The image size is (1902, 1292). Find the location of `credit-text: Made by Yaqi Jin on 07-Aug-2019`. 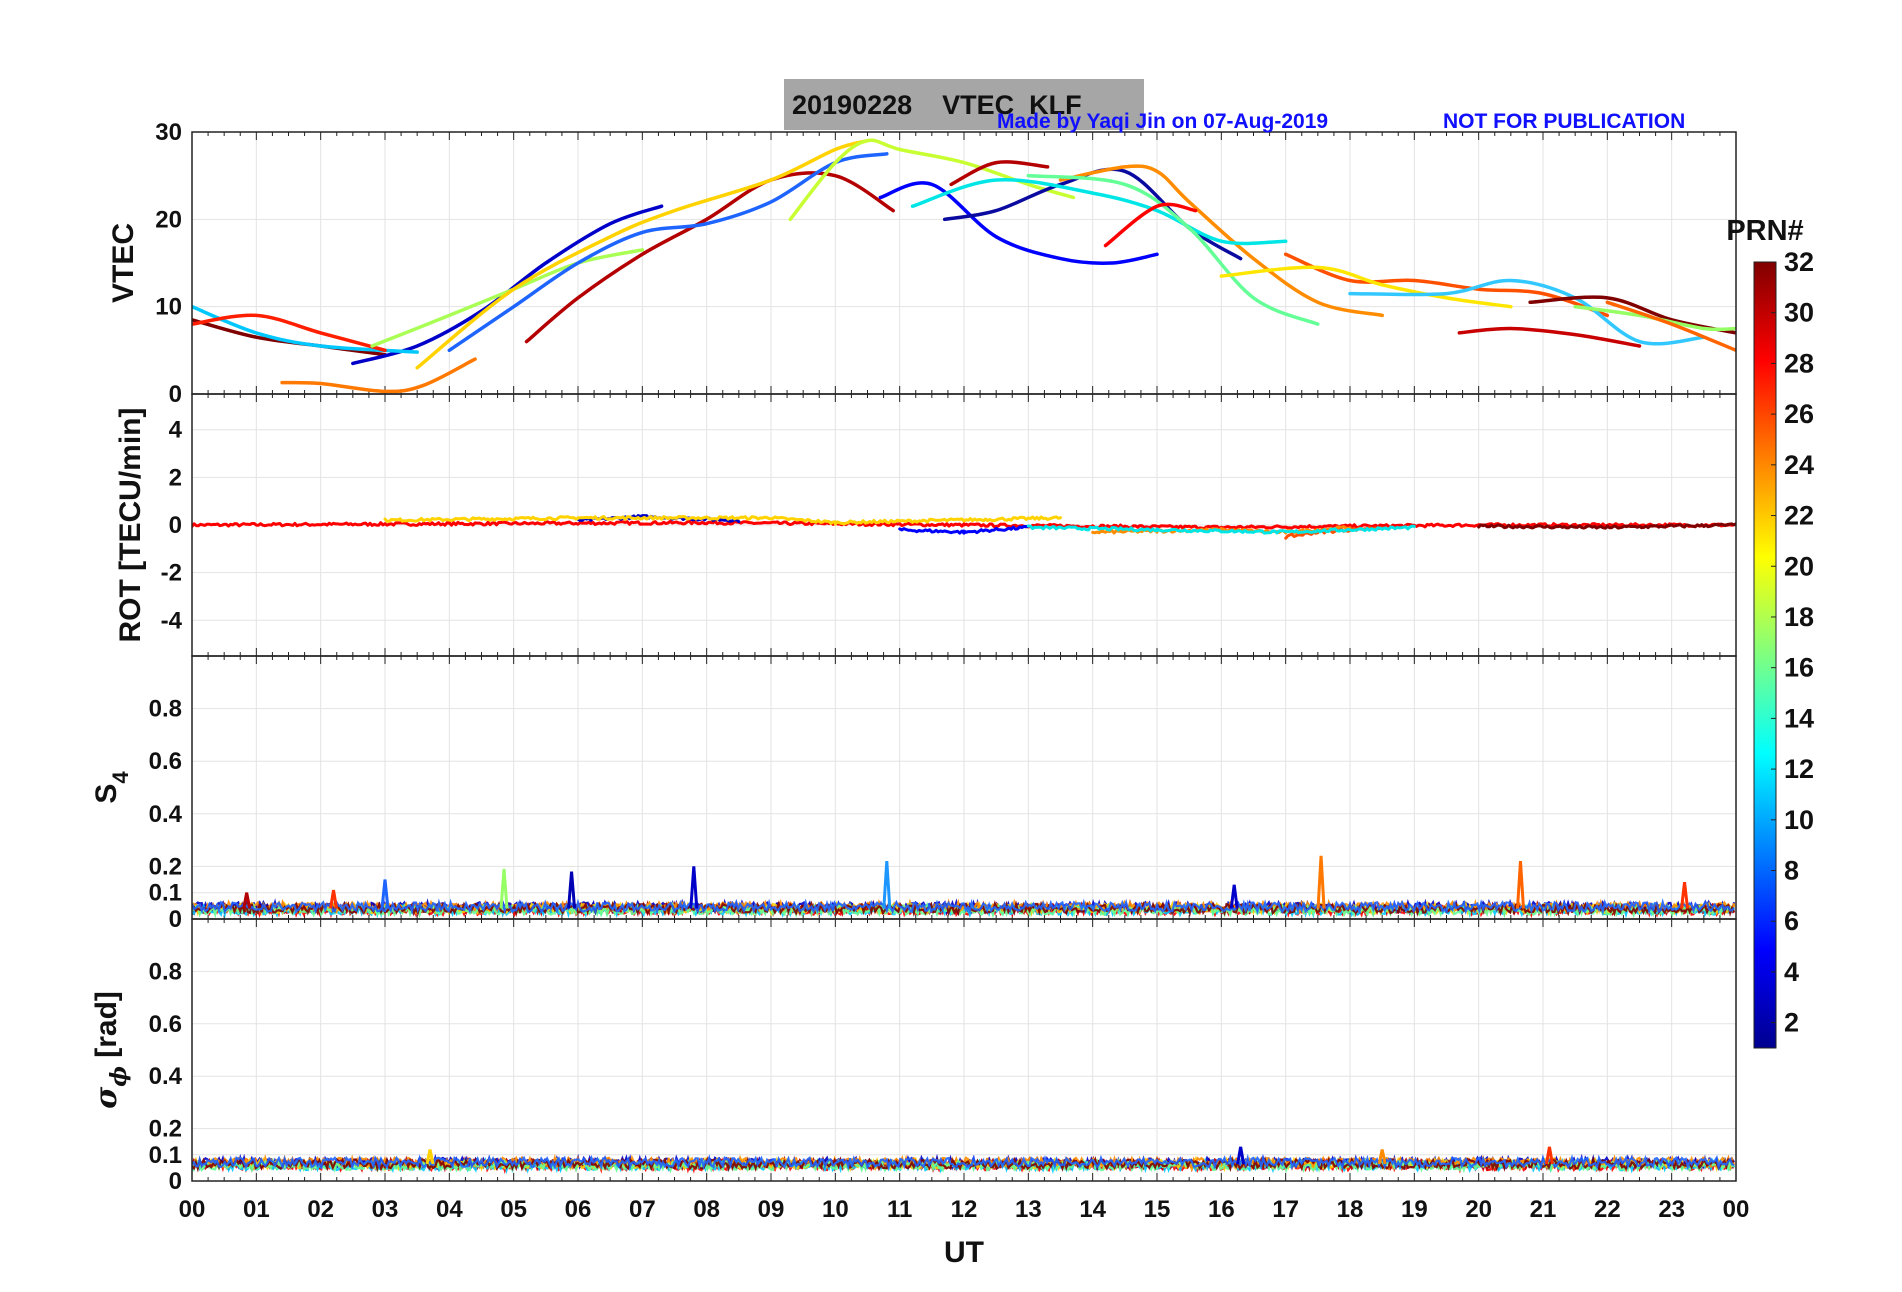

credit-text: Made by Yaqi Jin on 07-Aug-2019 is located at coordinates (1163, 121).